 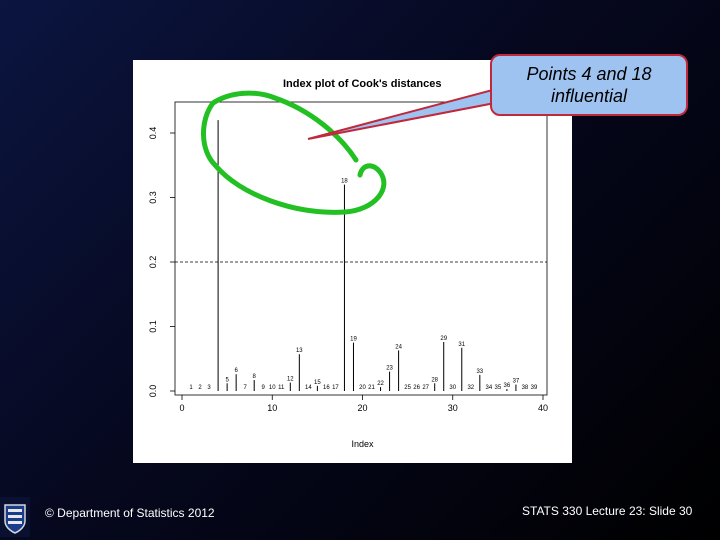 What do you see at coordinates (191, 388) in the screenshot?
I see `point-label: 1` at bounding box center [191, 388].